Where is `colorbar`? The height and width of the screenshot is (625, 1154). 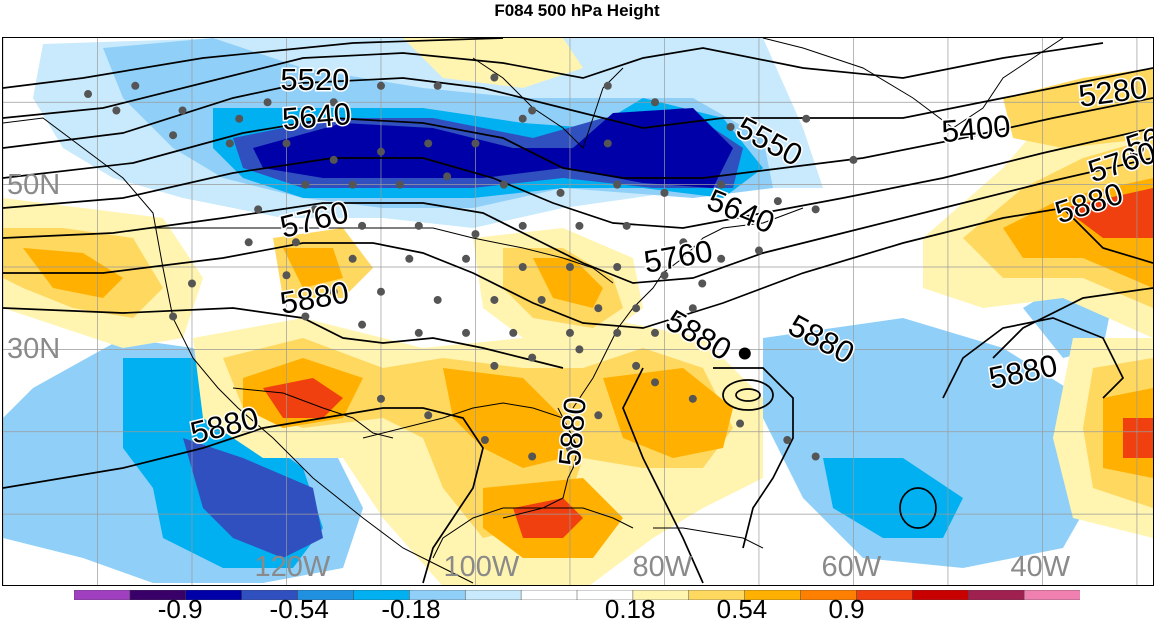
colorbar is located at coordinates (577, 595).